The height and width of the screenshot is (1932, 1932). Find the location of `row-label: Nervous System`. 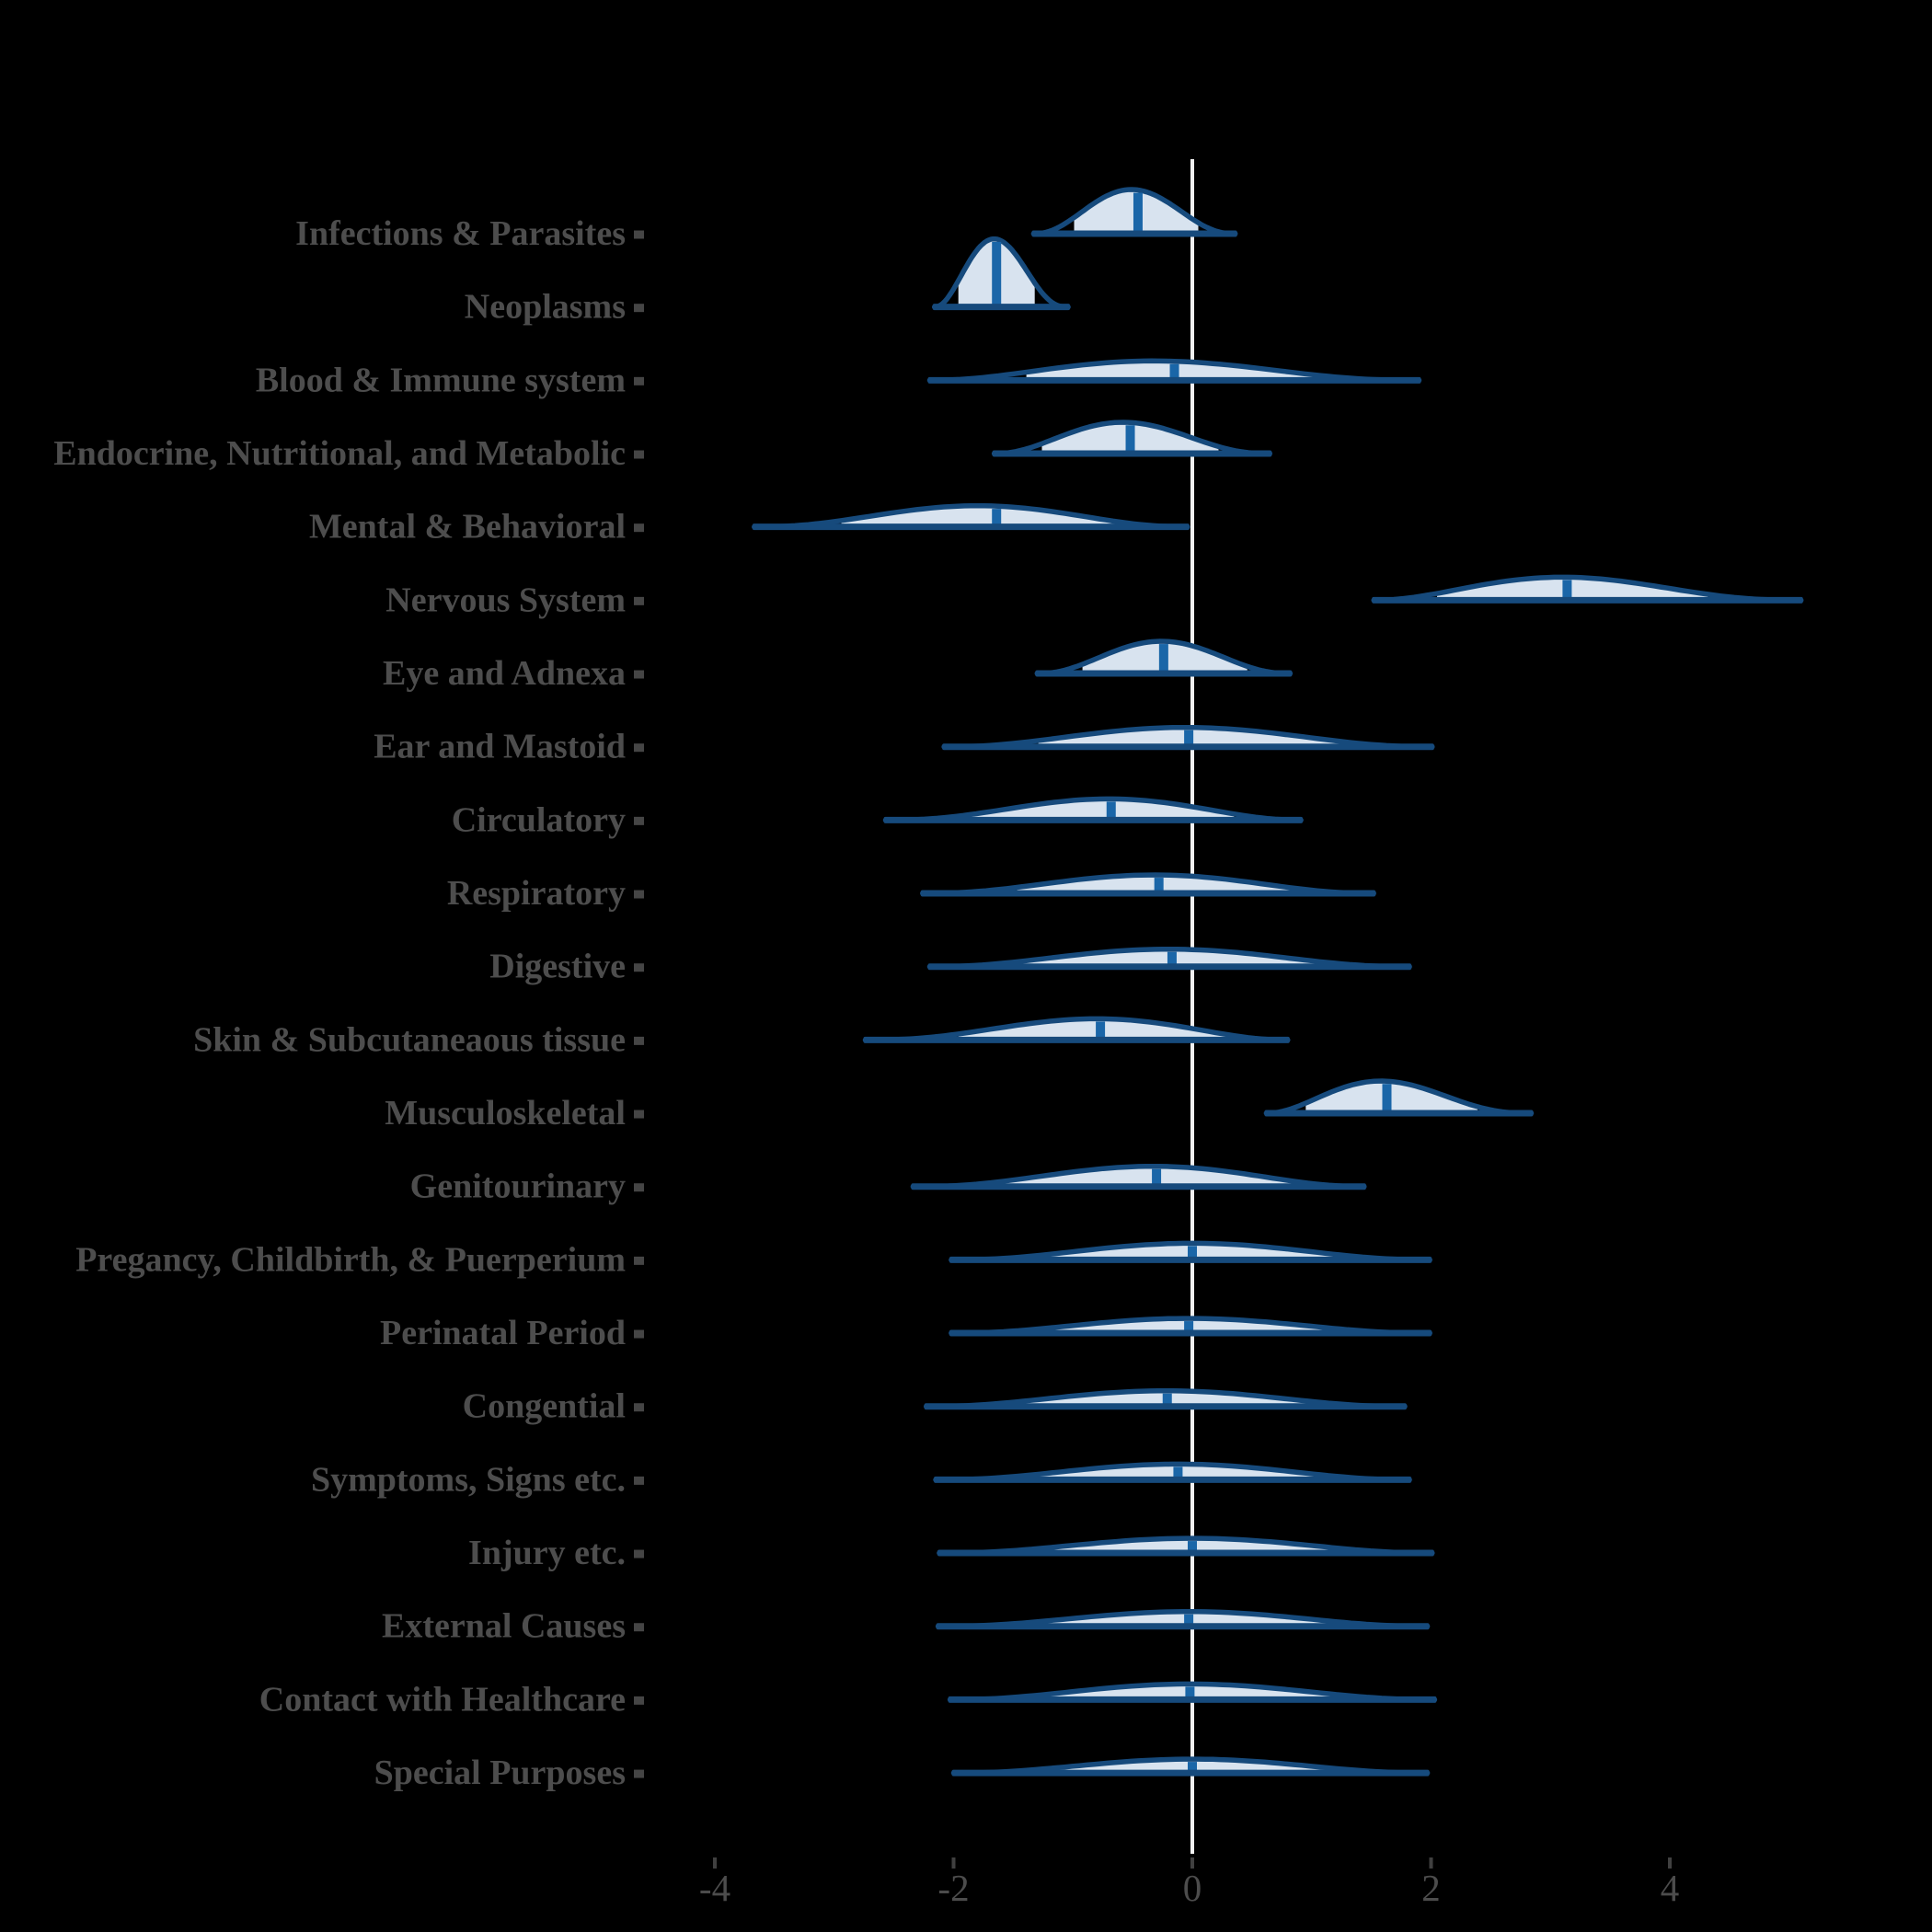

row-label: Nervous System is located at coordinates (505, 600).